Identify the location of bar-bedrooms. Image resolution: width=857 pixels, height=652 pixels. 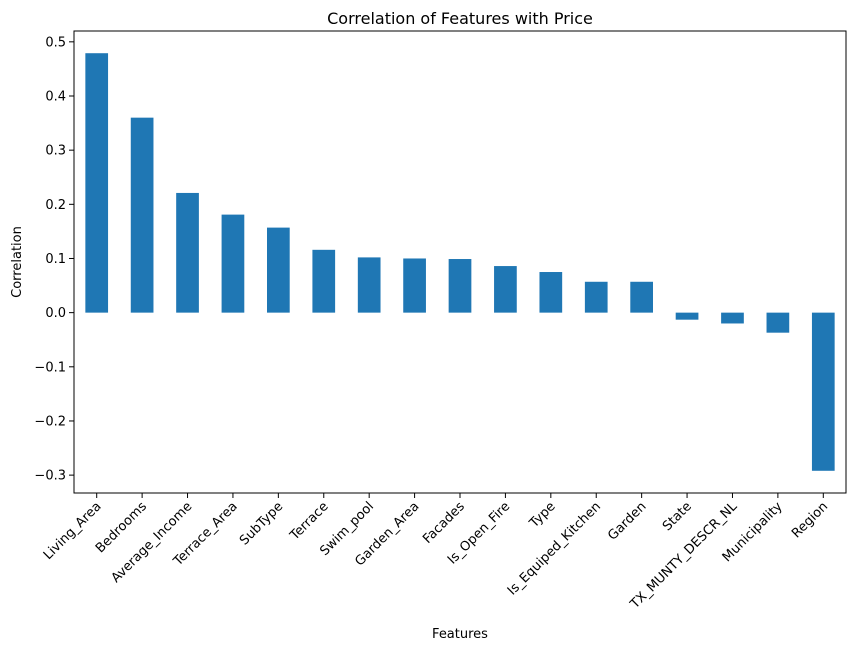
(142, 215).